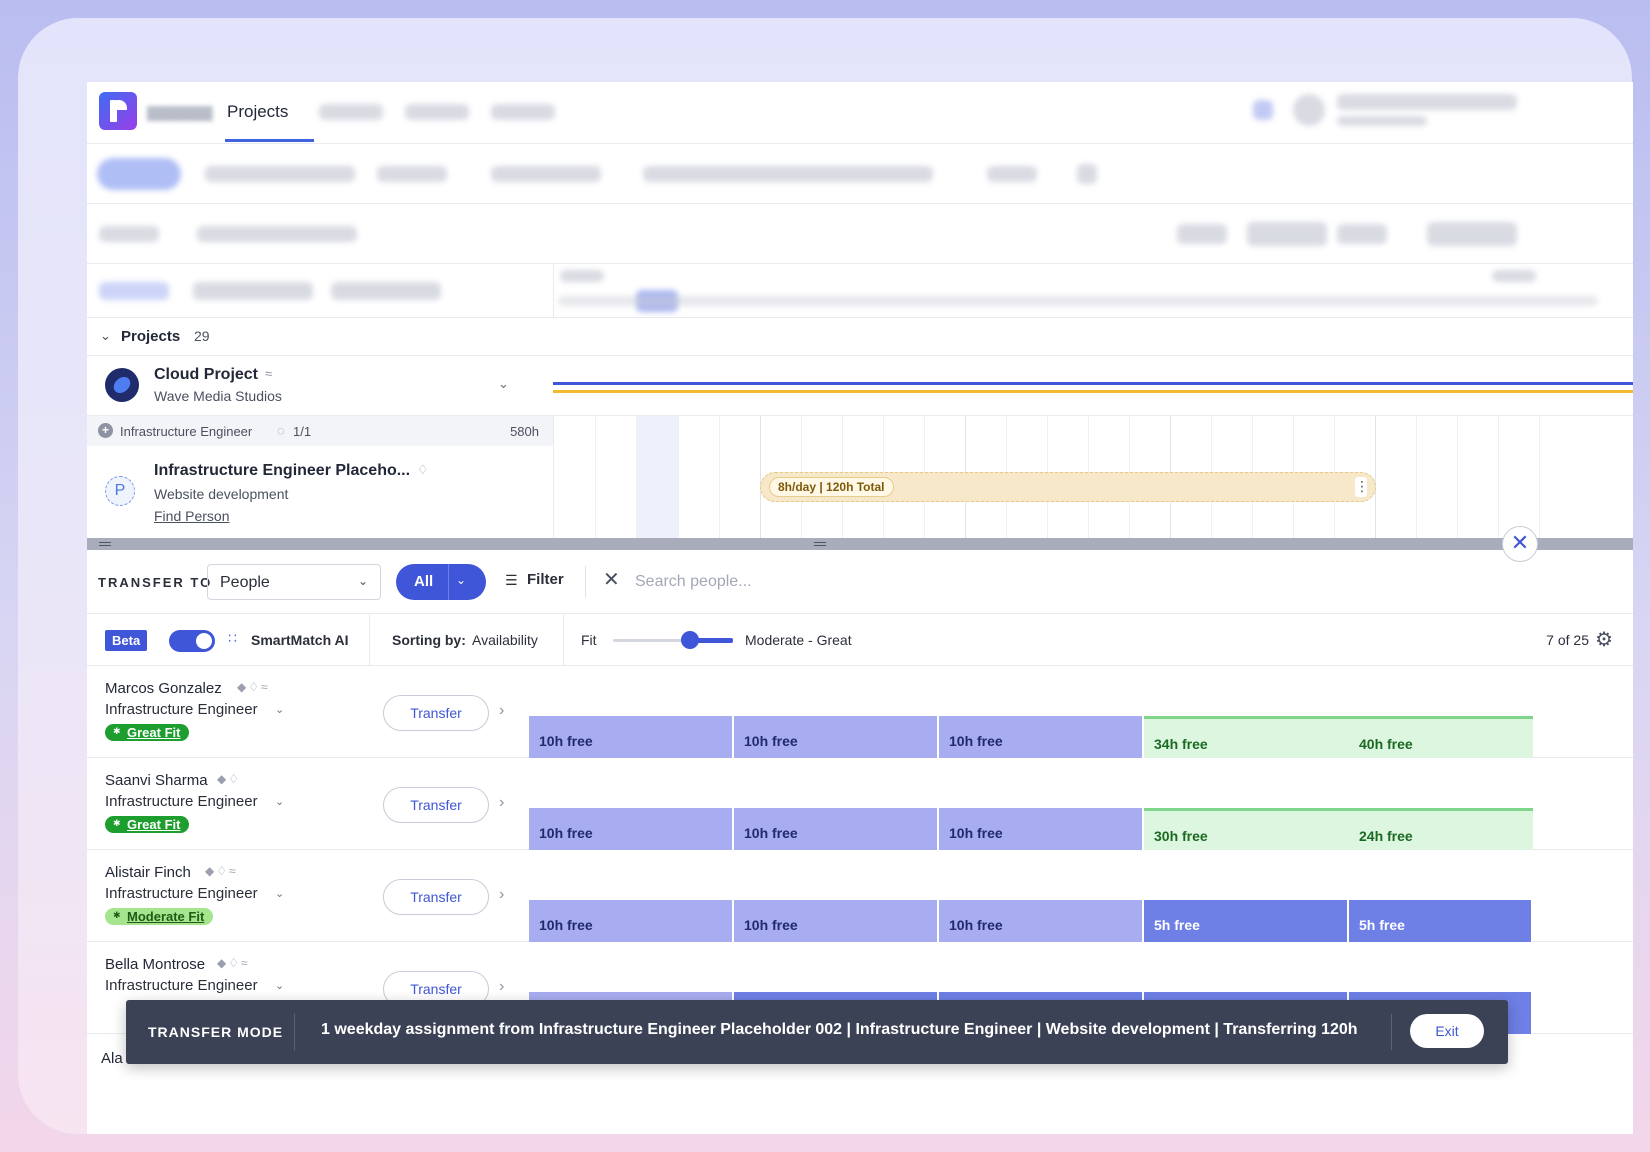 Image resolution: width=1650 pixels, height=1152 pixels. Describe the element at coordinates (860, 337) in the screenshot. I see `projects-group-header: ⌄ Projects 29` at that location.